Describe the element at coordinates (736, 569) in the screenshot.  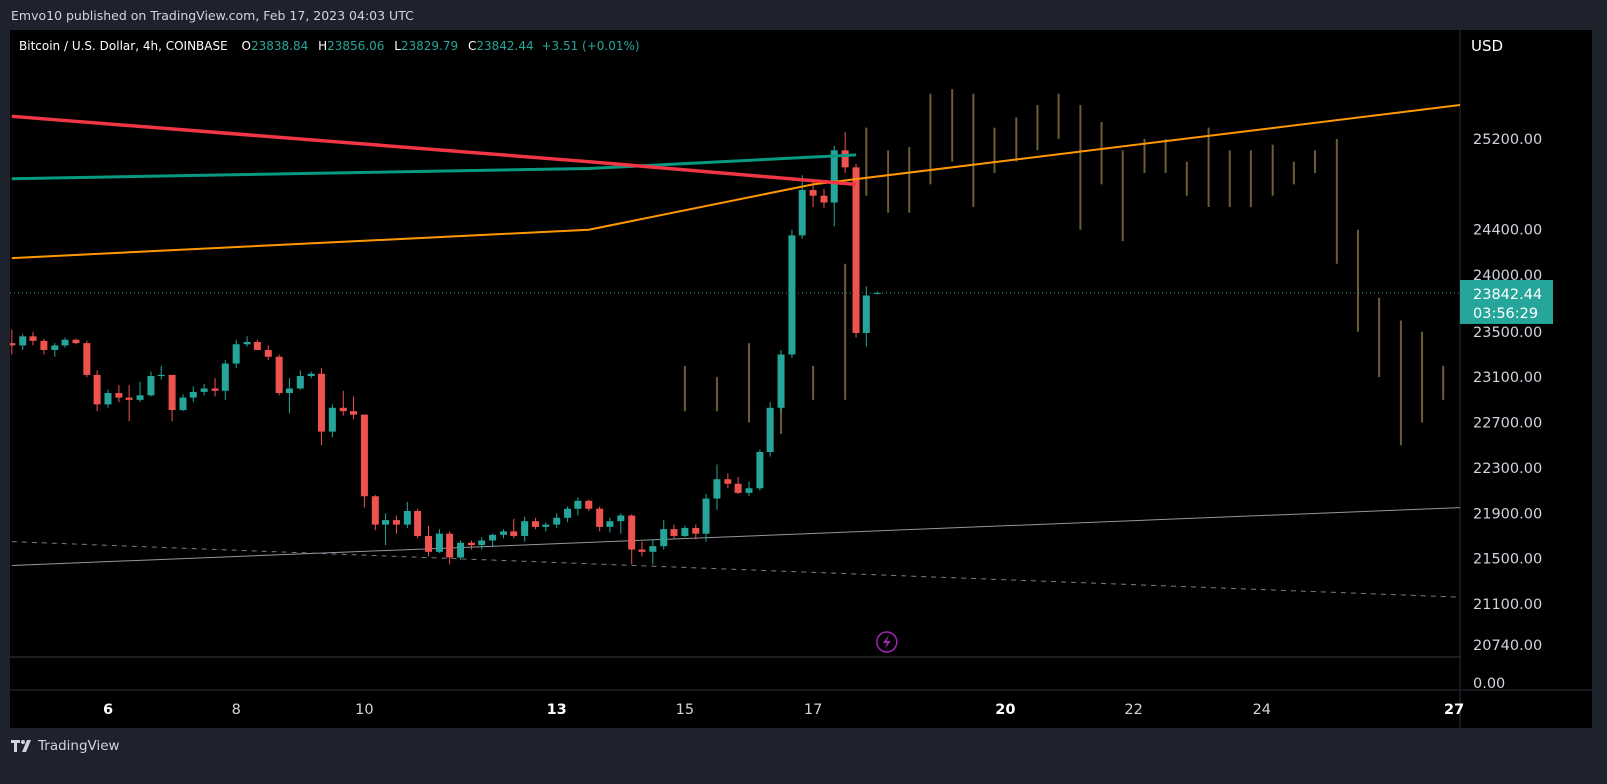
I see `trendline-dashed` at that location.